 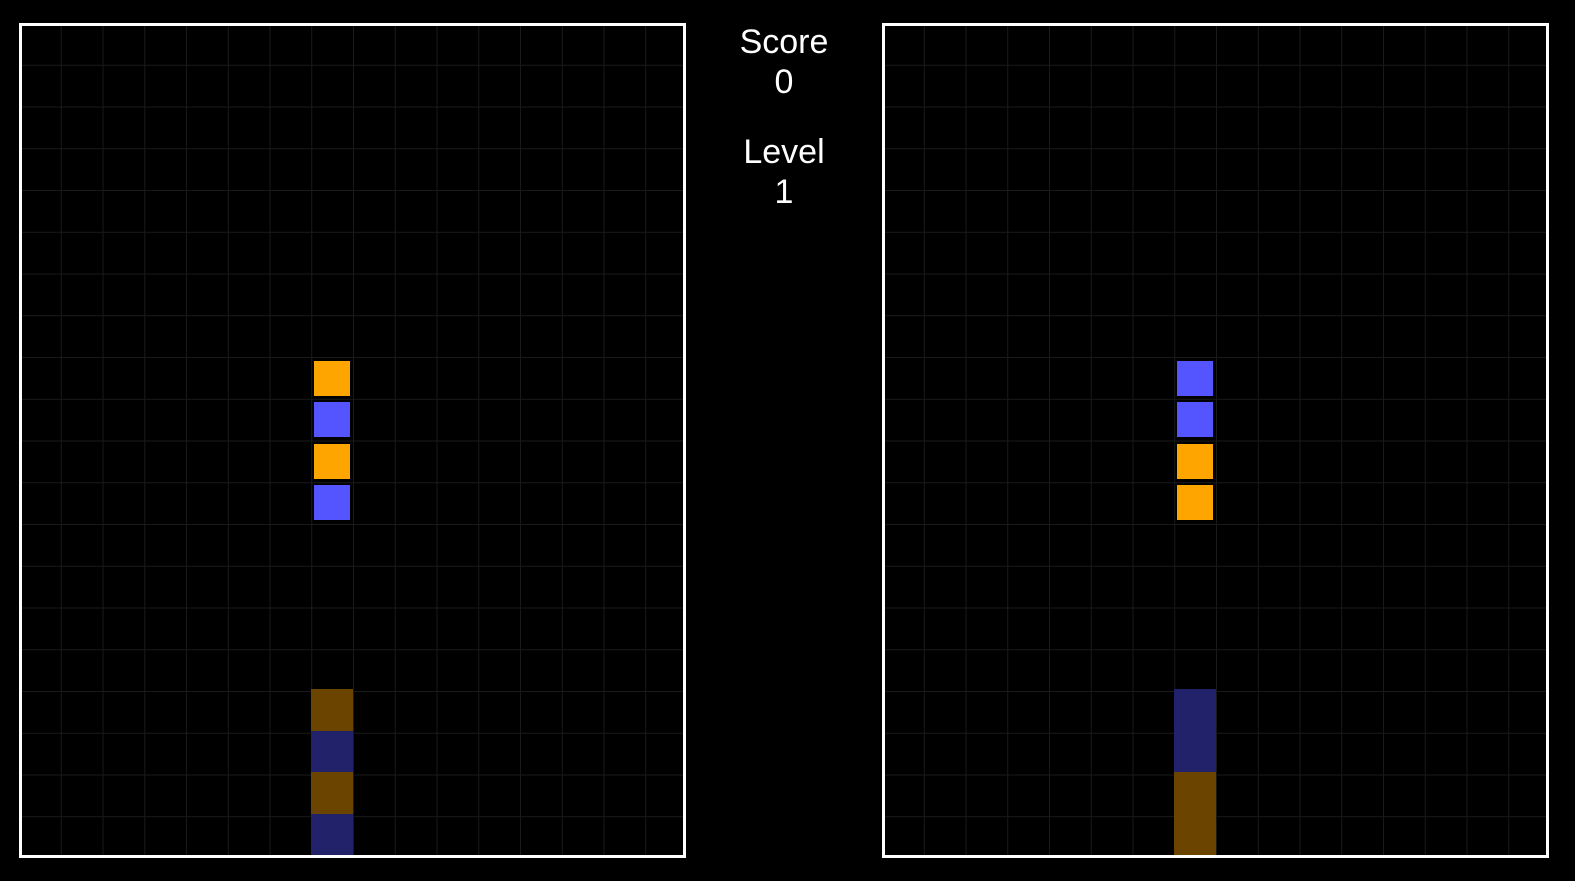 I want to click on score-value: 0, so click(x=784, y=82).